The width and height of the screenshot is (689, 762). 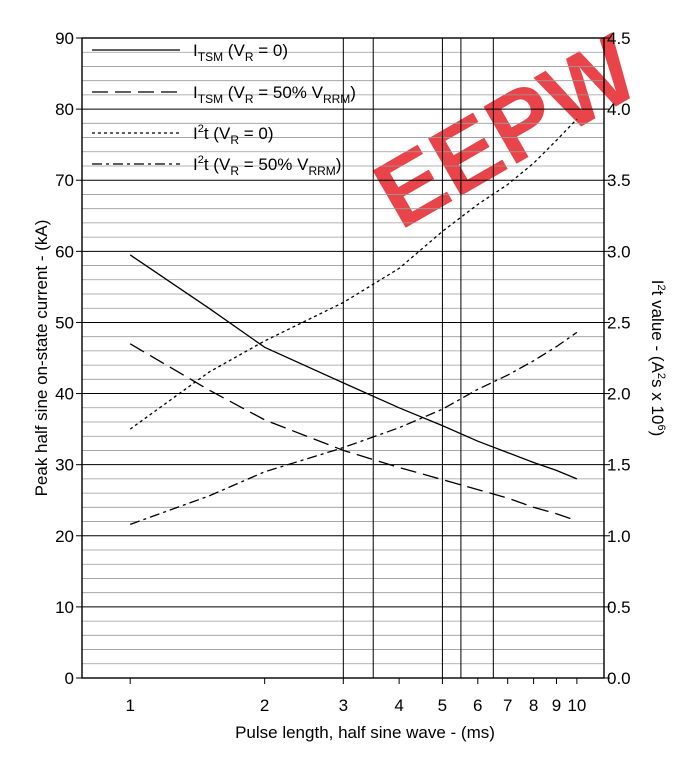 What do you see at coordinates (129, 705) in the screenshot?
I see `x-tick-label: 1` at bounding box center [129, 705].